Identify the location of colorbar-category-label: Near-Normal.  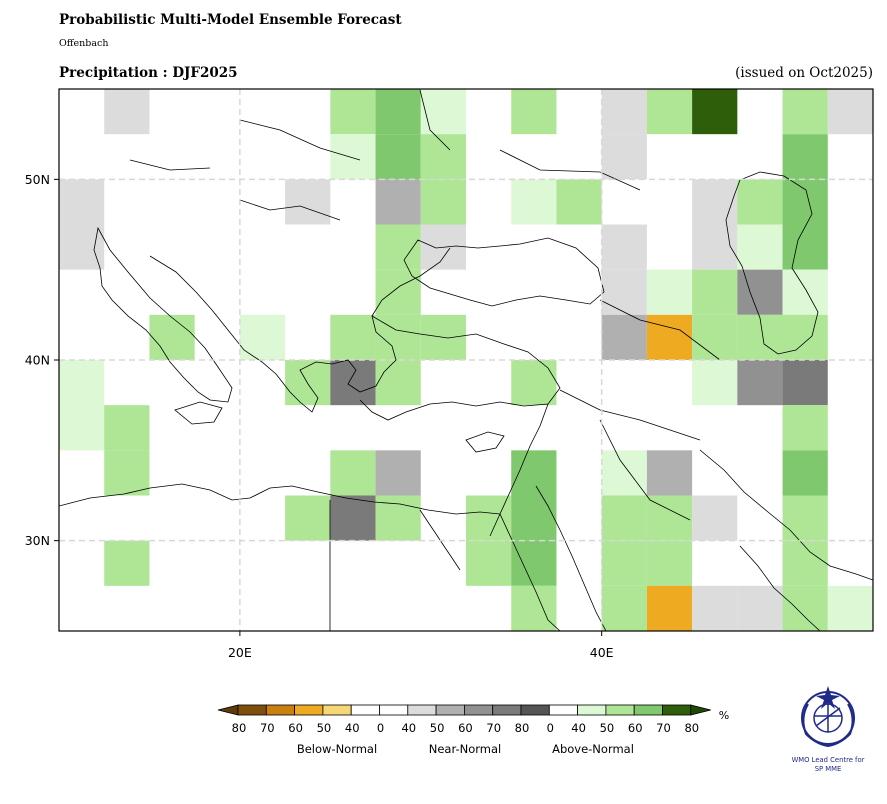
(465, 749).